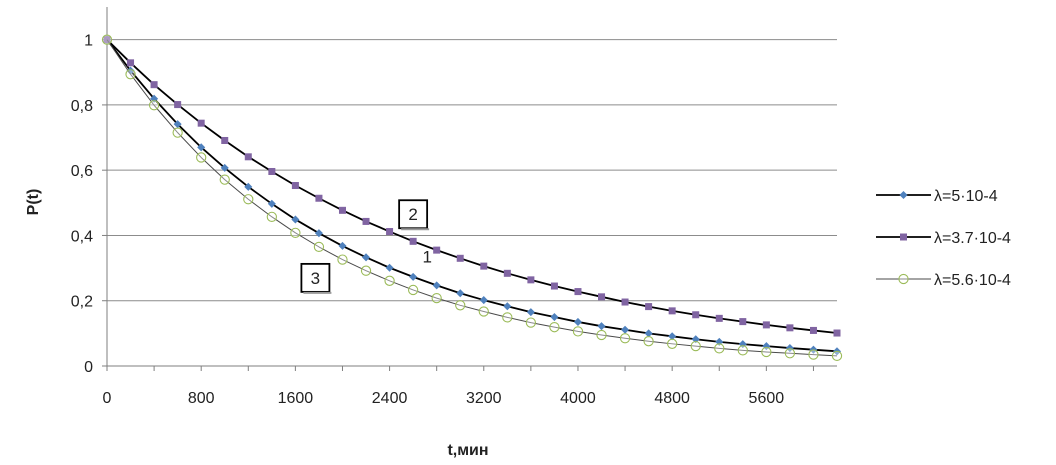 The width and height of the screenshot is (1056, 465). I want to click on x-tick-label: 800, so click(201, 398).